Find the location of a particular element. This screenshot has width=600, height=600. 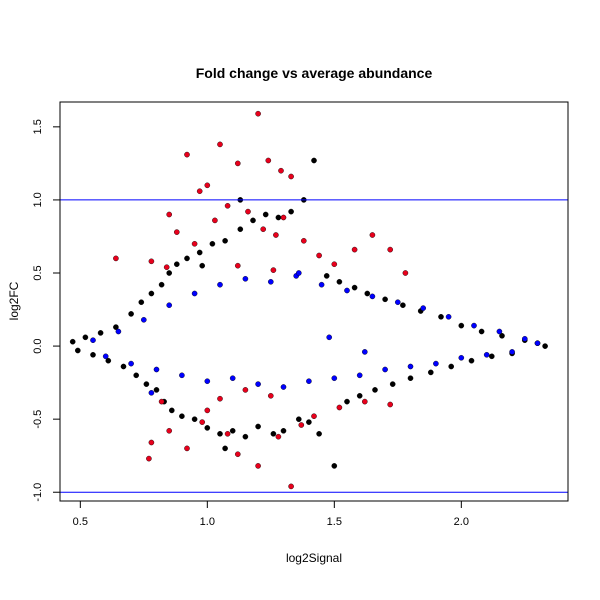

y-axis: -1.0 -0.5 0.0 0.5 1.0 1.5 is located at coordinates (46, 310).